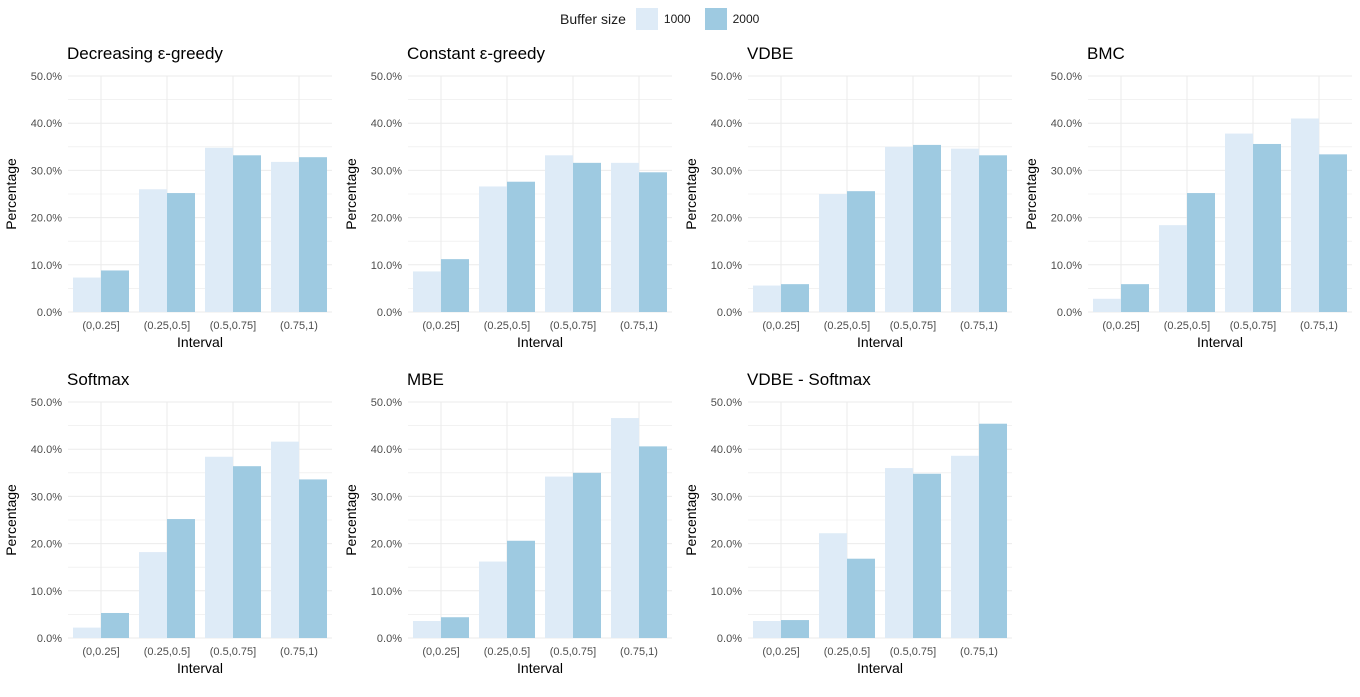 Image resolution: width=1360 pixels, height=697 pixels. Describe the element at coordinates (809, 379) in the screenshot. I see `chart-title: VDBE - Softmax` at that location.